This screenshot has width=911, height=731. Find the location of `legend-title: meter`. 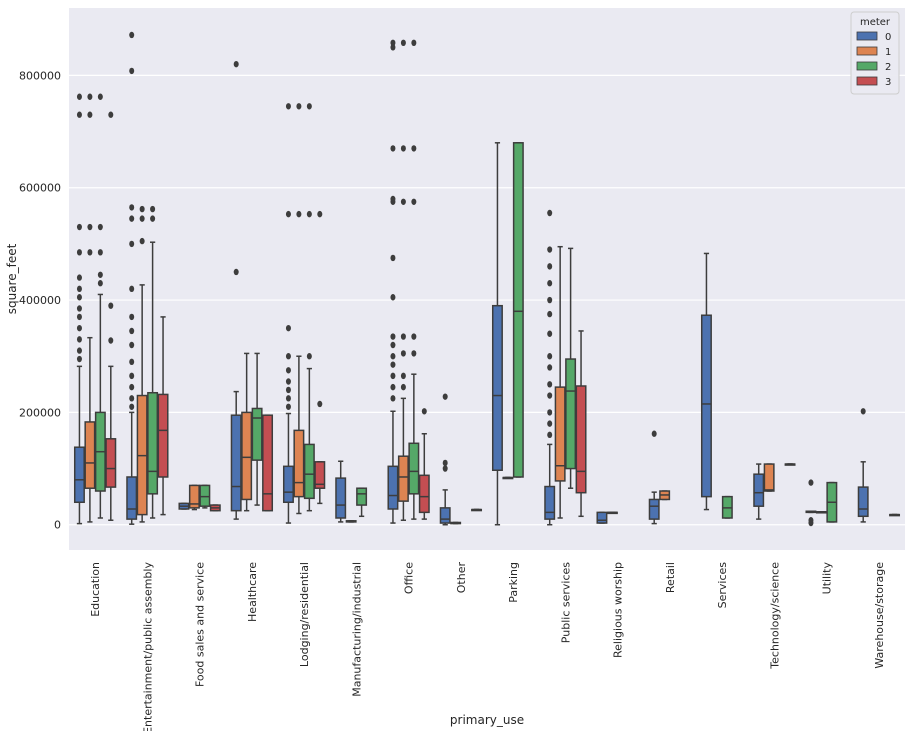

legend-title: meter is located at coordinates (875, 22).